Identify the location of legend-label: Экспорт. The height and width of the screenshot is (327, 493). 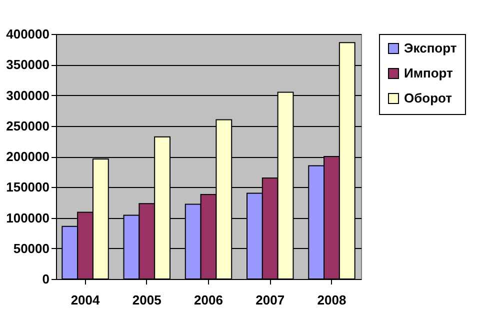
(430, 48).